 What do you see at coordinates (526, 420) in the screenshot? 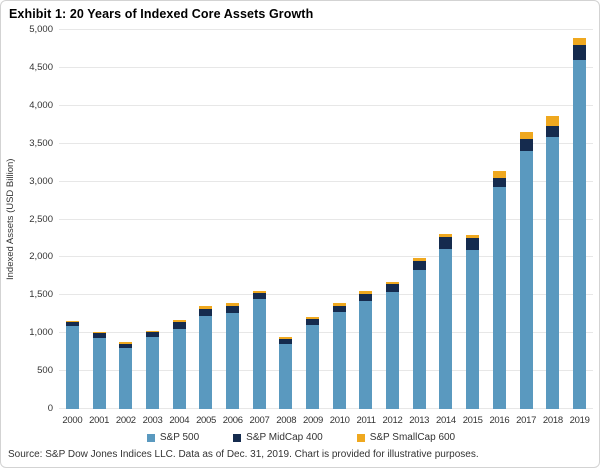
I see `x-tick-label-2017: 2017` at bounding box center [526, 420].